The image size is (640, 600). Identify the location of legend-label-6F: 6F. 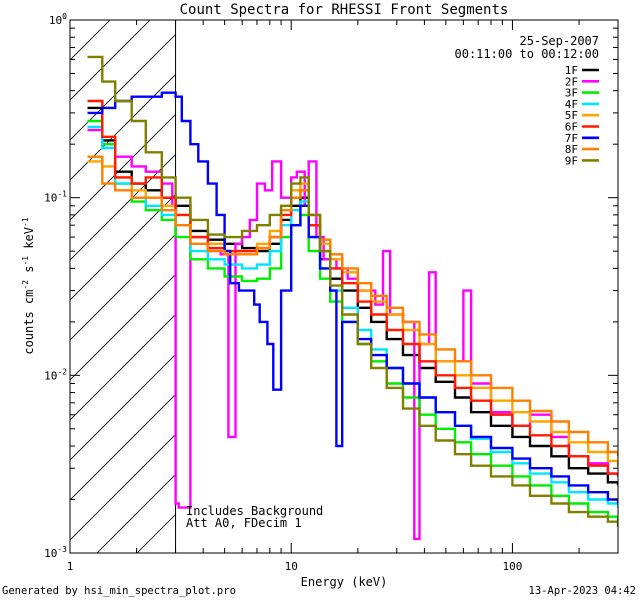
(571, 127).